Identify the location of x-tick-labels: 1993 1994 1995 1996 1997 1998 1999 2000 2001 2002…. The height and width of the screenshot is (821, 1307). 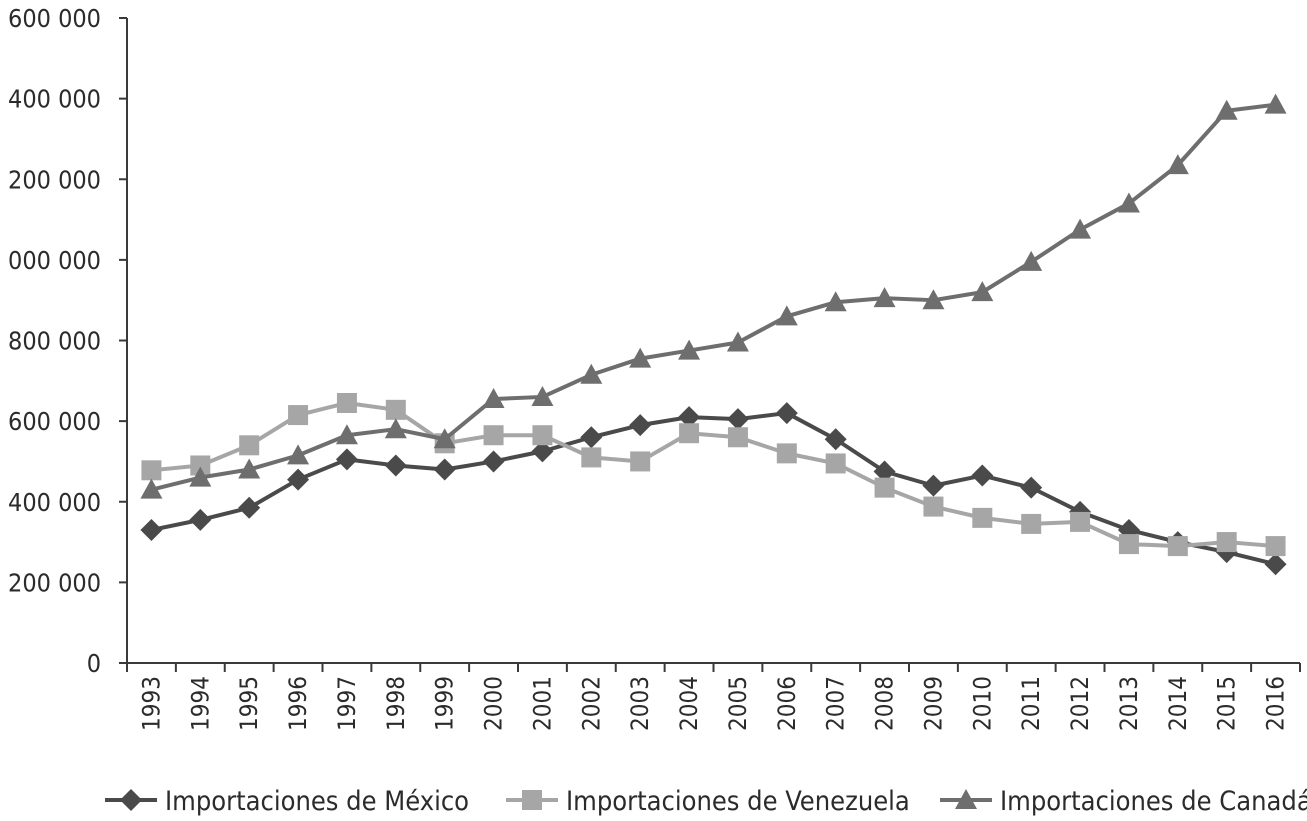
(713, 697).